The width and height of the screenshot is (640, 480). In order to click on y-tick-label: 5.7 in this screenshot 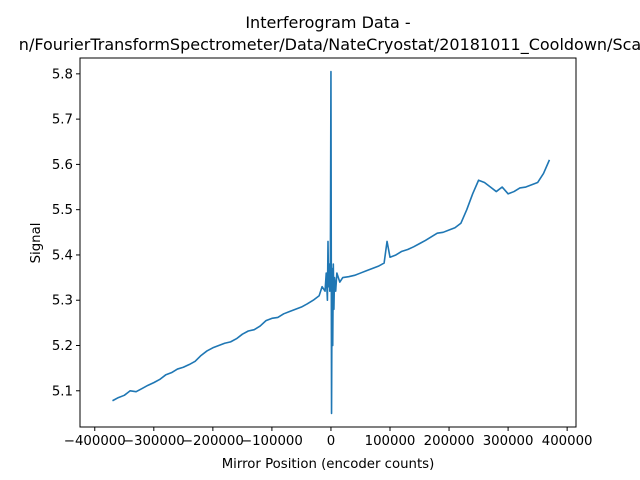, I will do `click(62, 120)`.